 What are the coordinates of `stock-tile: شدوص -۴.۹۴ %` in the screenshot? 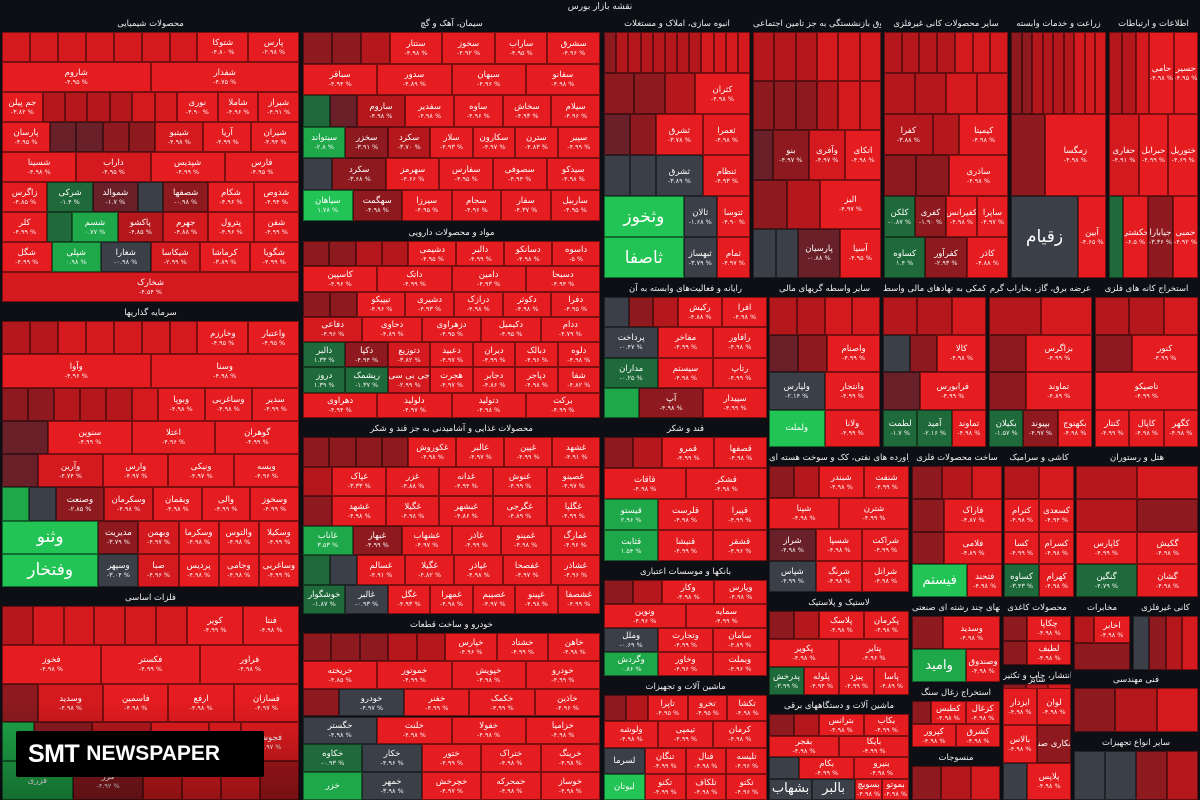 It's located at (276, 197).